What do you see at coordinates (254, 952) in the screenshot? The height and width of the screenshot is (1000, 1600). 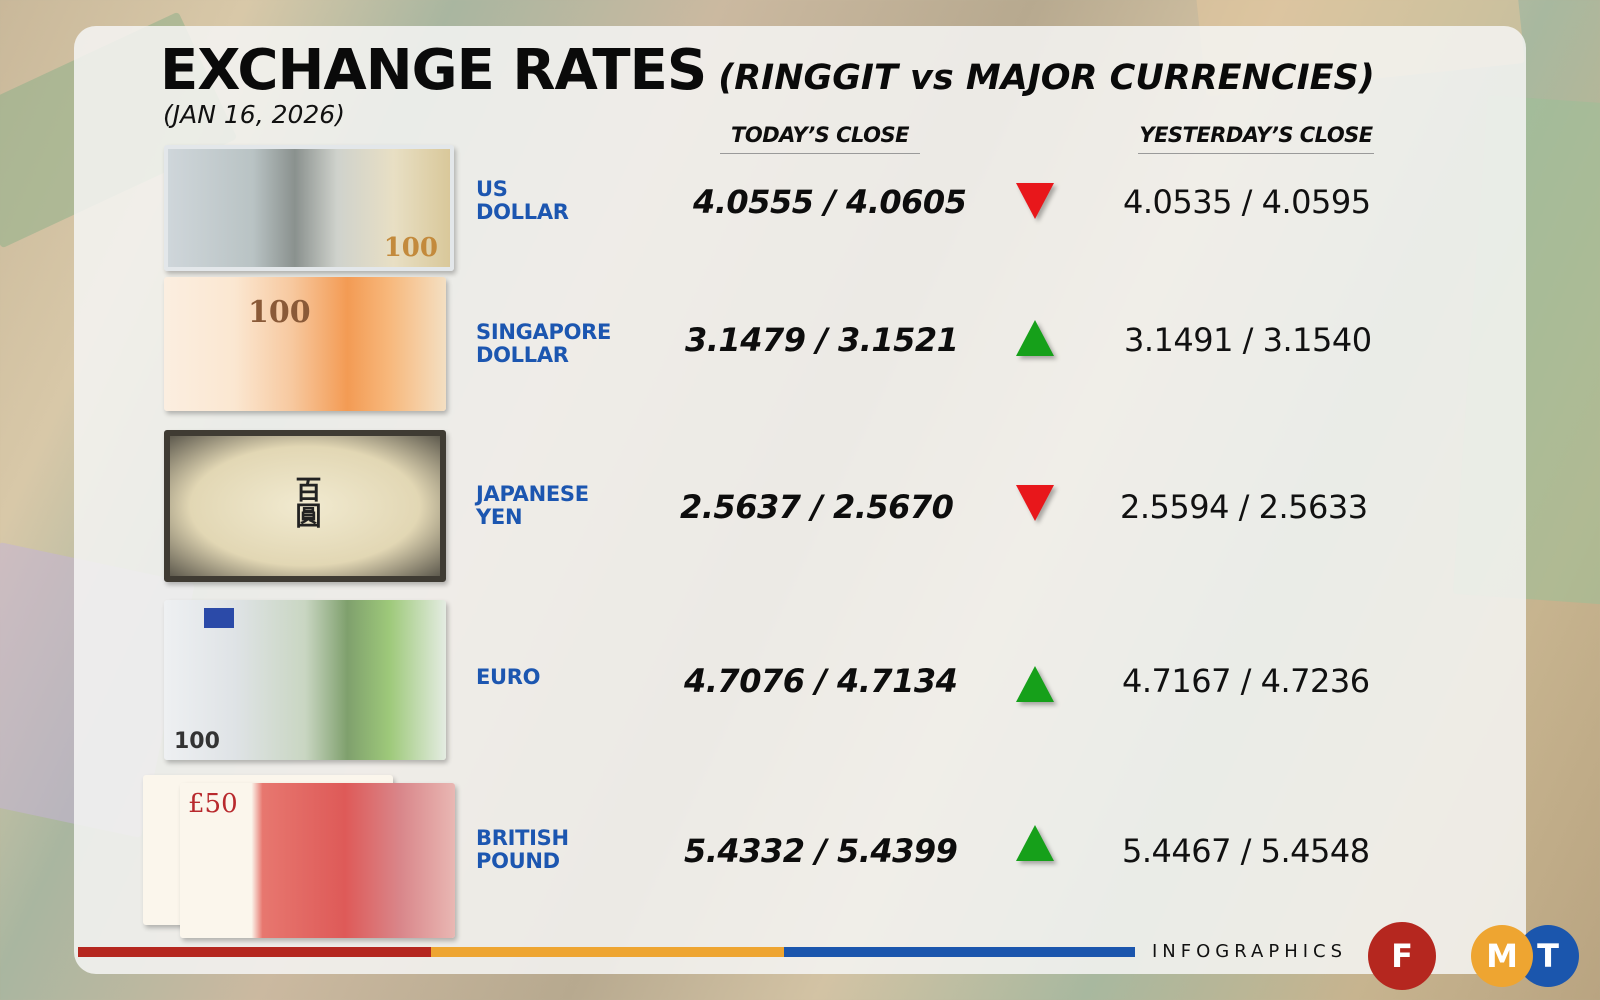 I see `footer-bar-red` at bounding box center [254, 952].